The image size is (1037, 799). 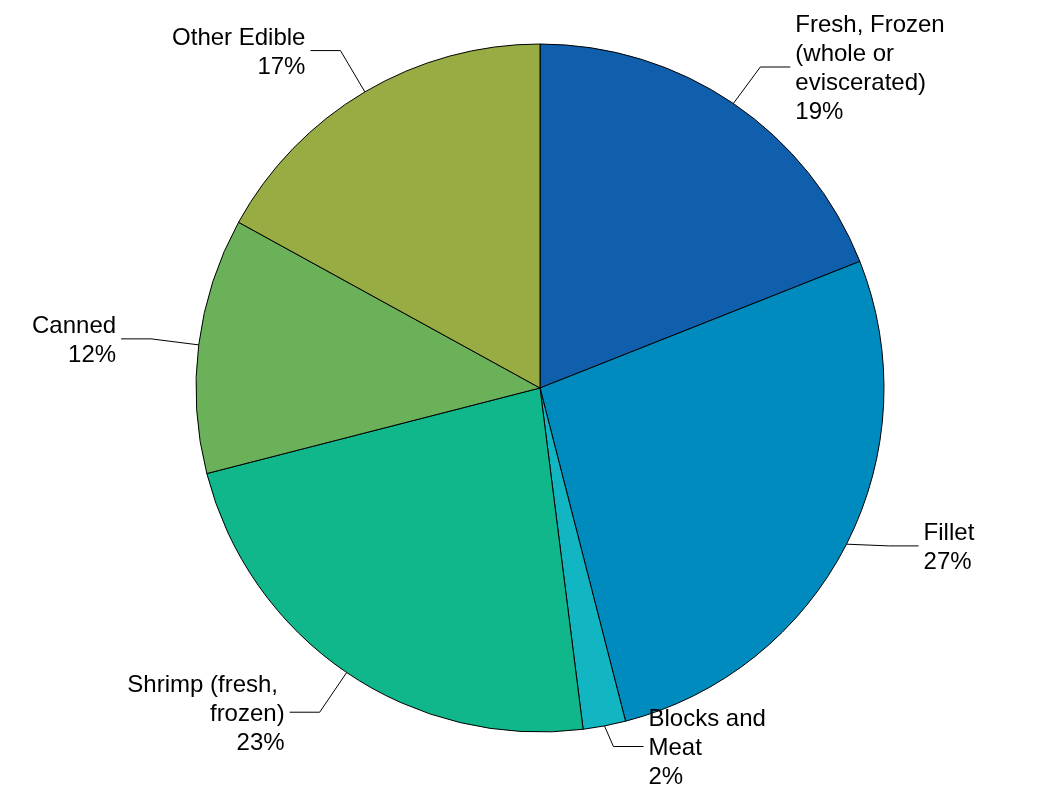 I want to click on data-label: 2%, so click(x=666, y=775).